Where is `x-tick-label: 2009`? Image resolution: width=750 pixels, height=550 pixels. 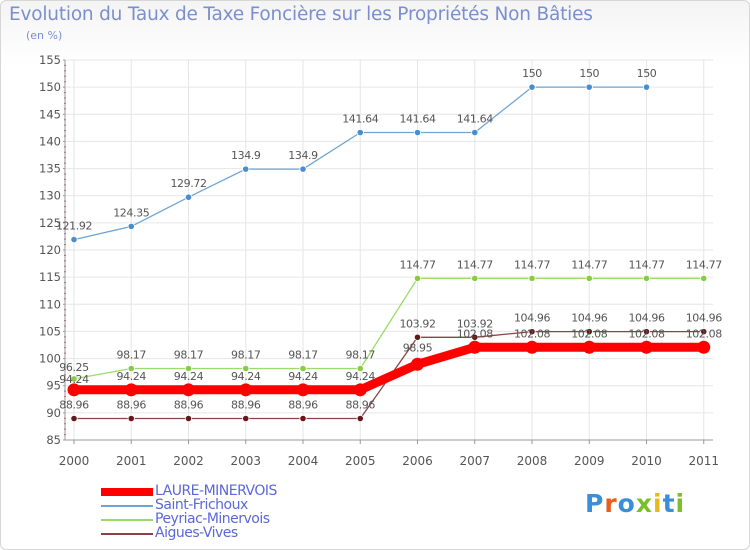
x-tick-label: 2009 is located at coordinates (589, 461).